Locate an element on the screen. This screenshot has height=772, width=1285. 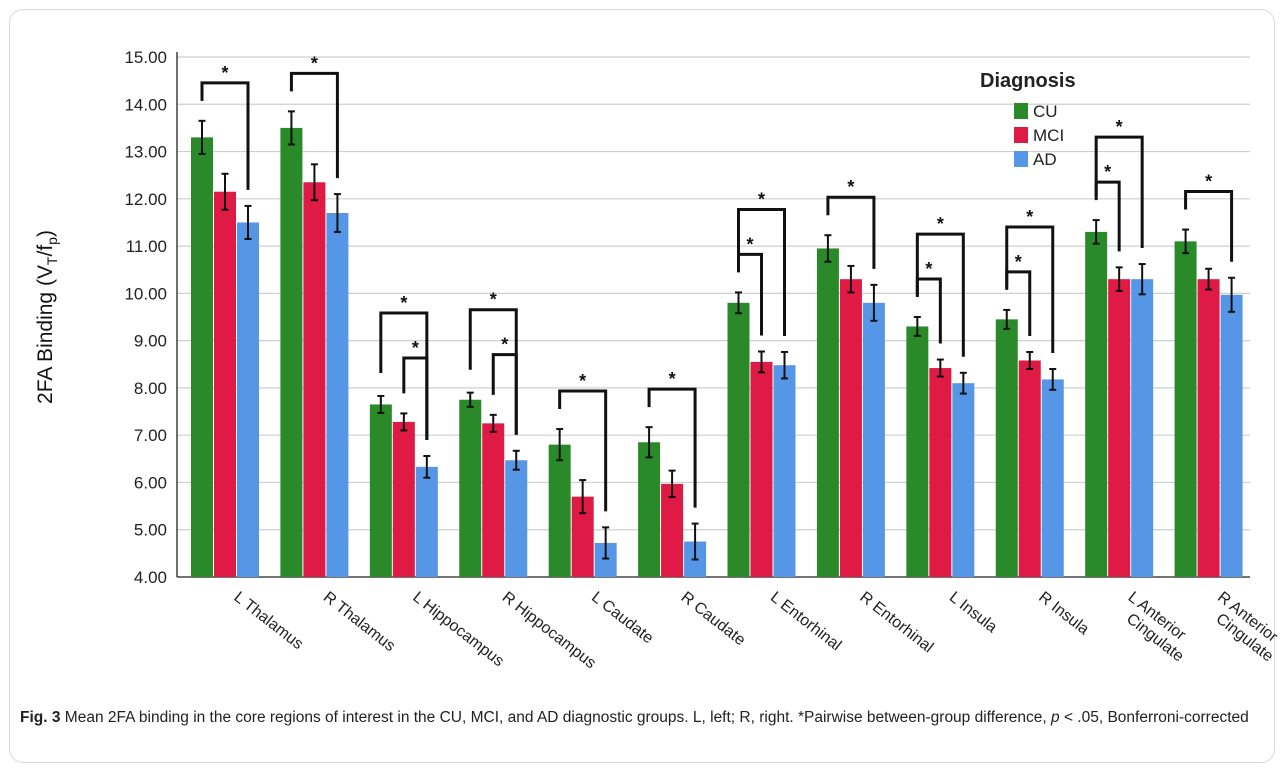
y-axis-label-subscript: T is located at coordinates (52, 260).